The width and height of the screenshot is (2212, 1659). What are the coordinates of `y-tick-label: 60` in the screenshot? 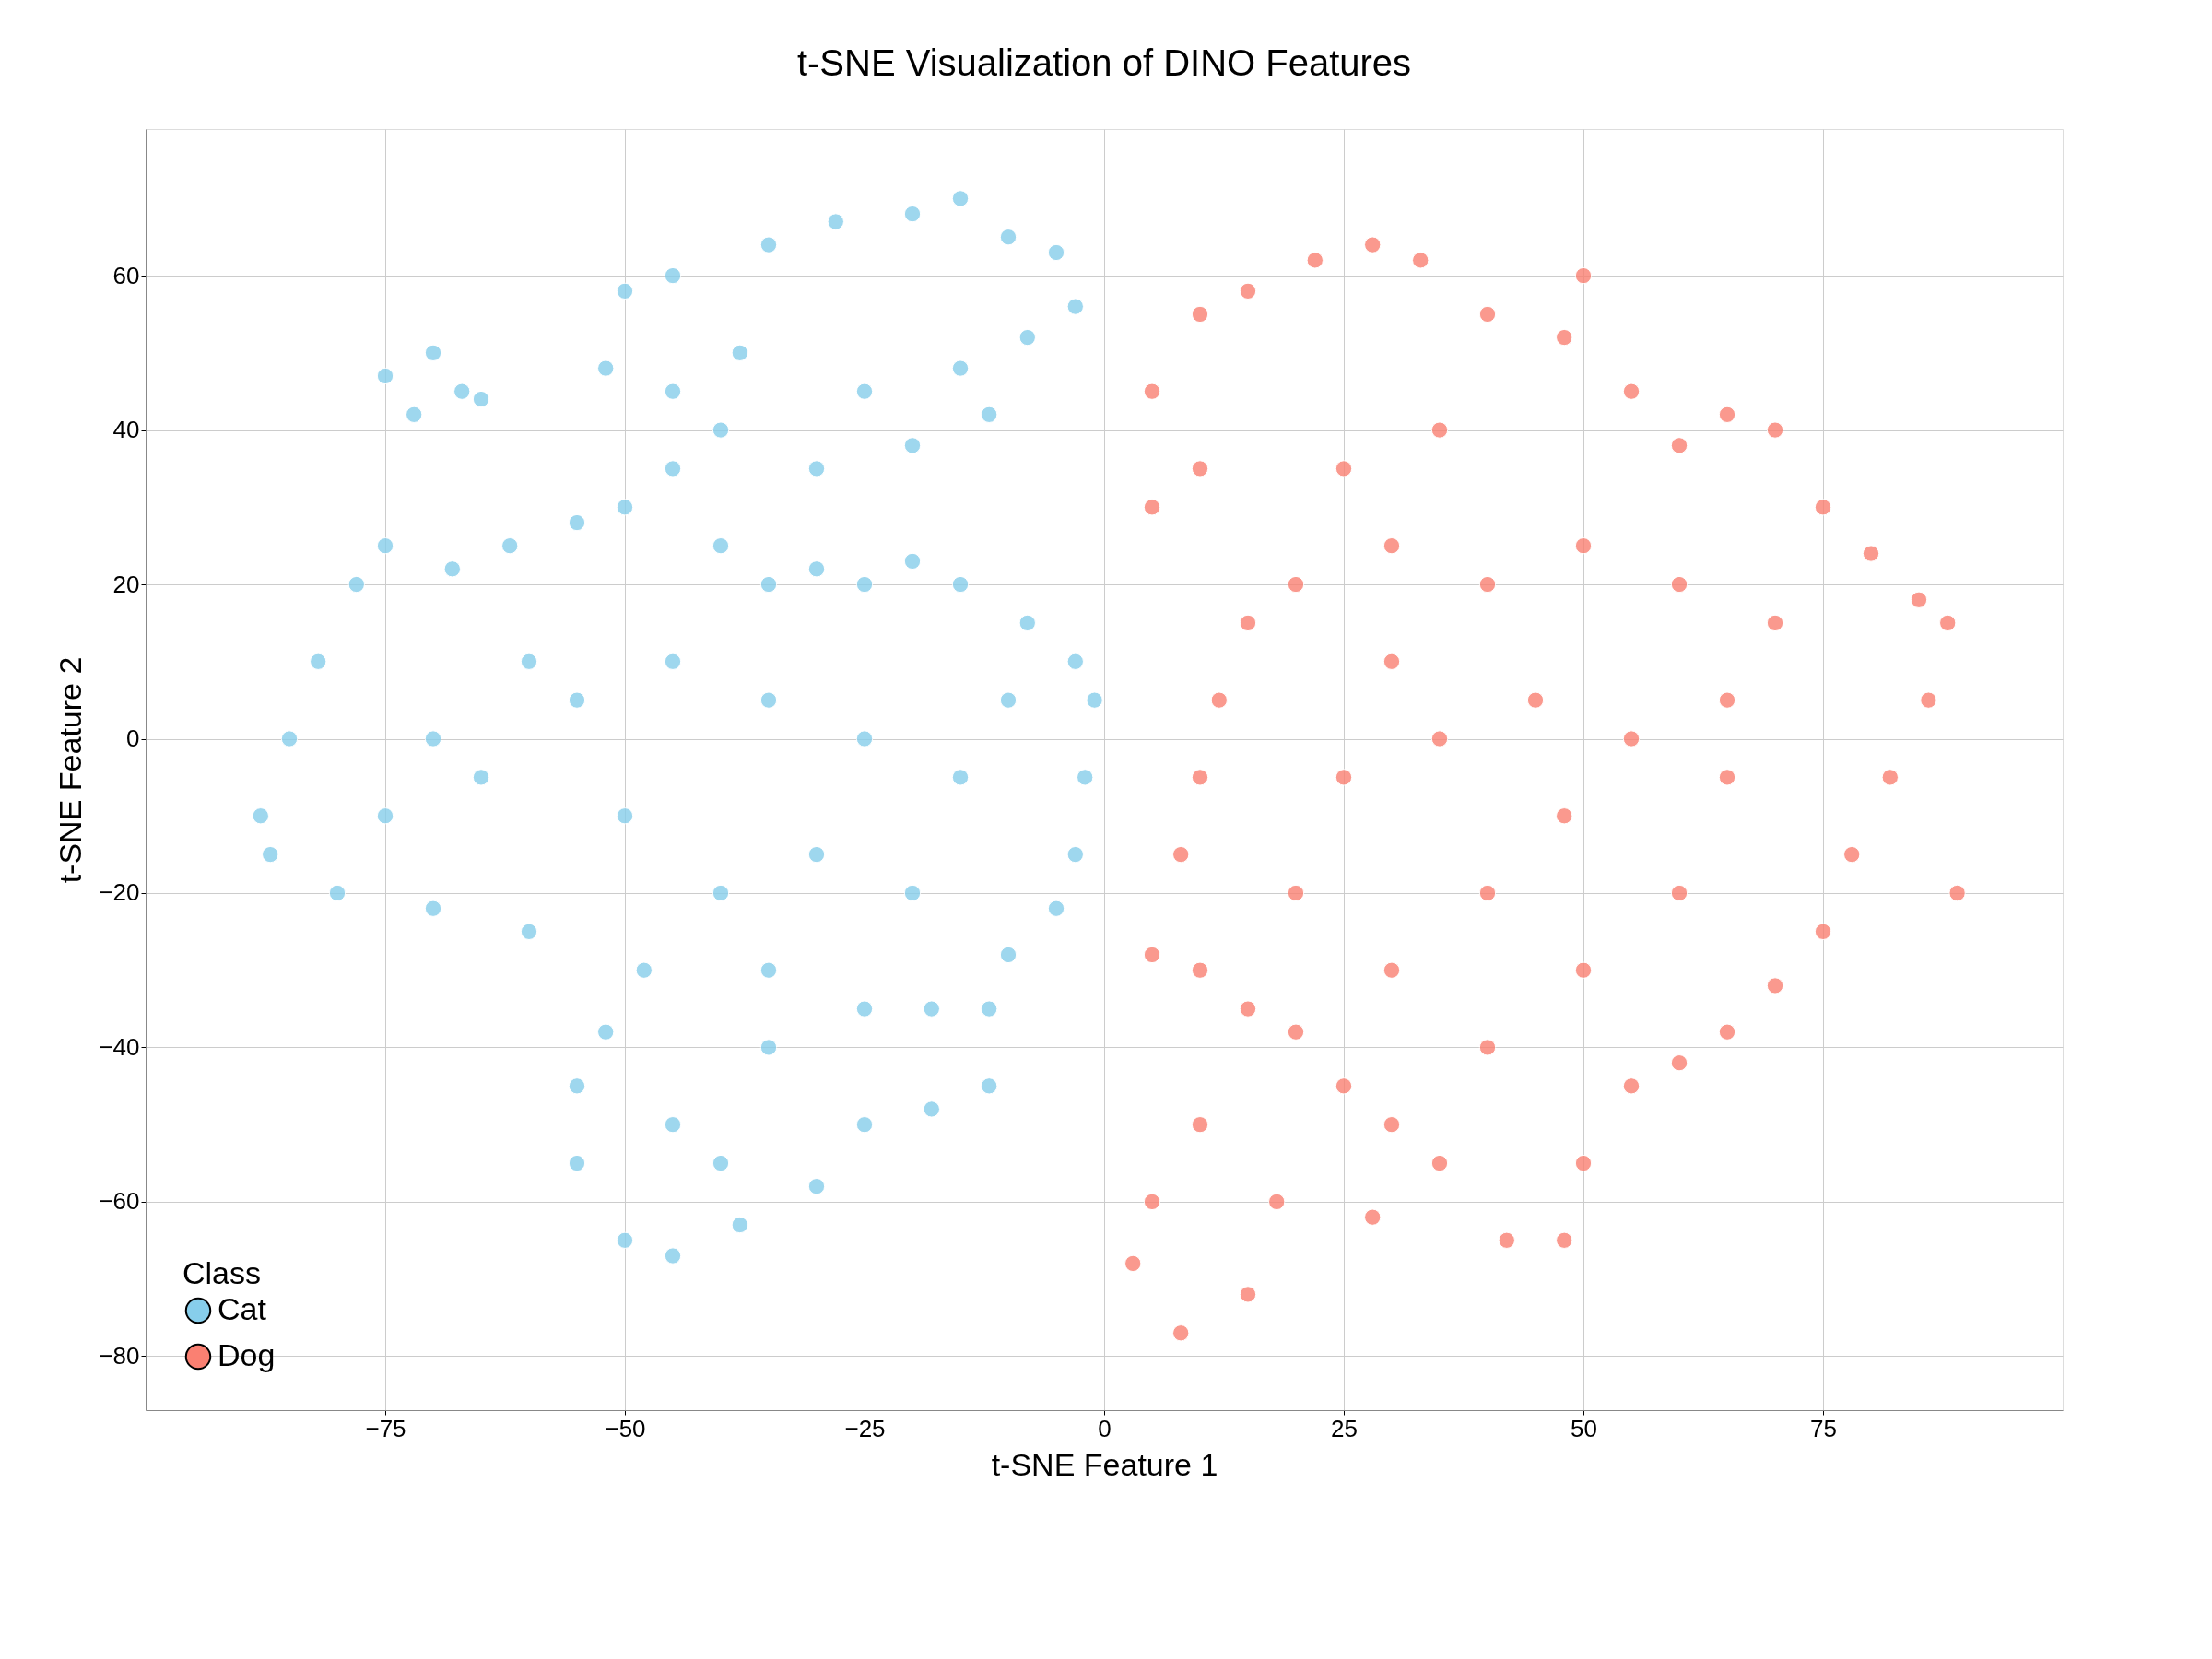 It's located at (126, 275).